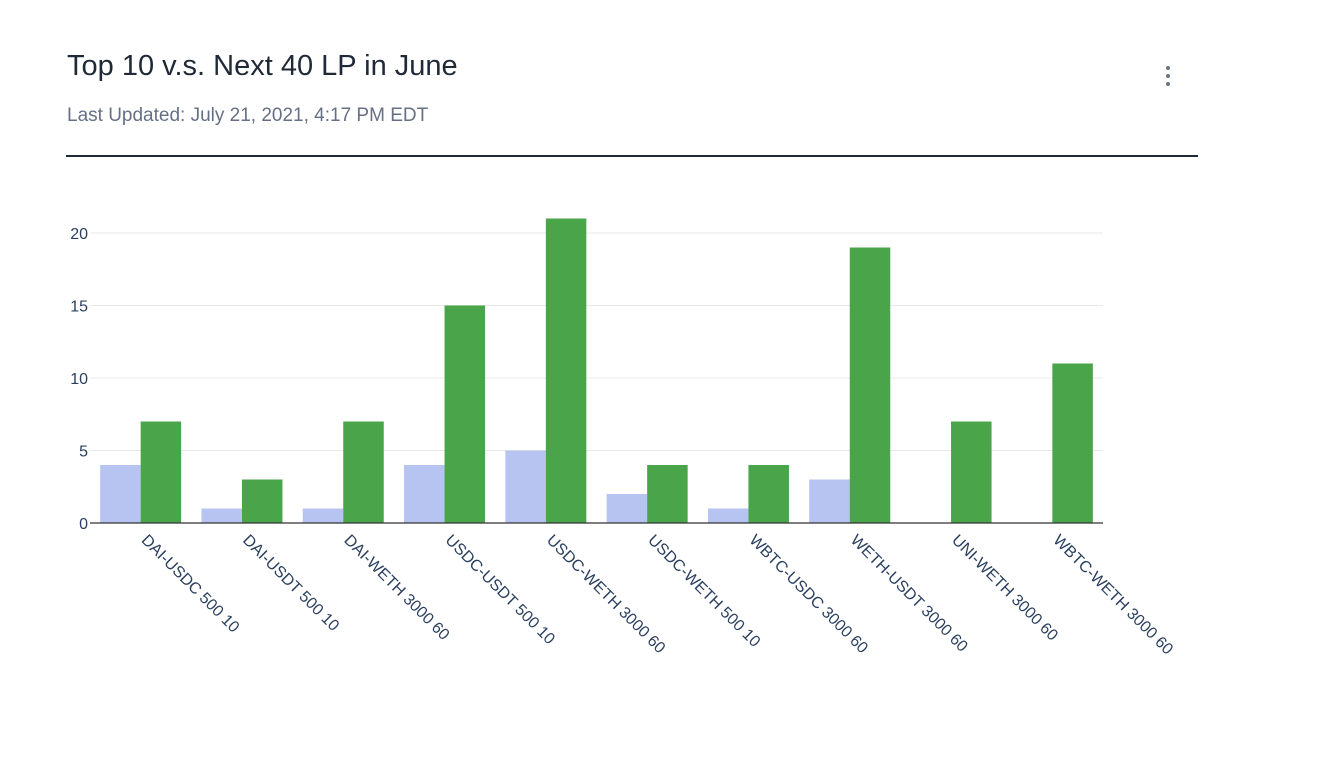 The height and width of the screenshot is (770, 1328). I want to click on last-updated-text: Last Updated: July 21, 2021, 4:17 PM EDT, so click(248, 115).